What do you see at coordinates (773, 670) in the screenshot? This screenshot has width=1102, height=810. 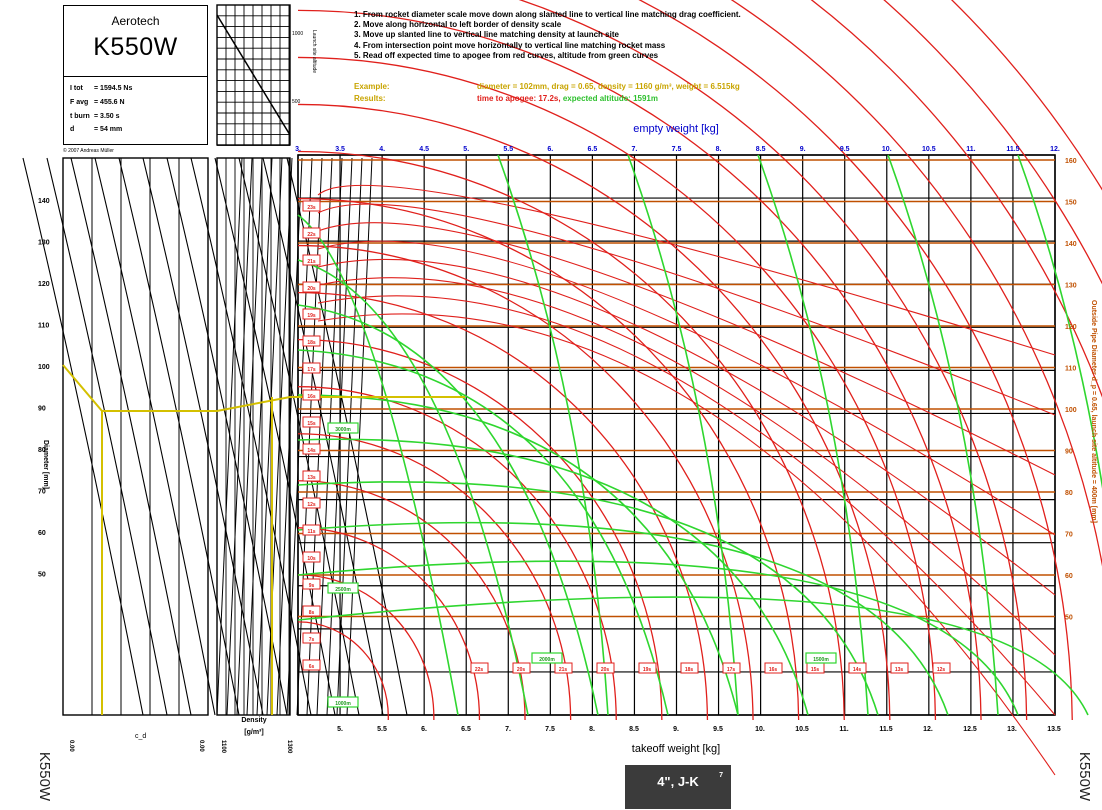 I see `time-label: 16s` at bounding box center [773, 670].